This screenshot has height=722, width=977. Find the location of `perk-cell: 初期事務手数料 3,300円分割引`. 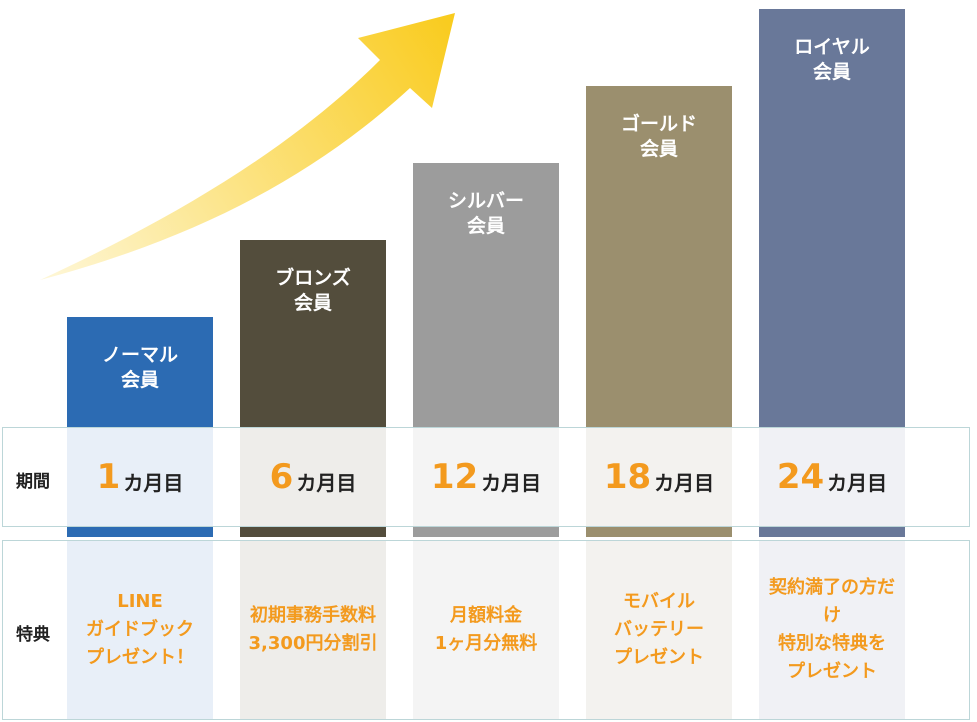

perk-cell: 初期事務手数料 3,300円分割引 is located at coordinates (313, 630).